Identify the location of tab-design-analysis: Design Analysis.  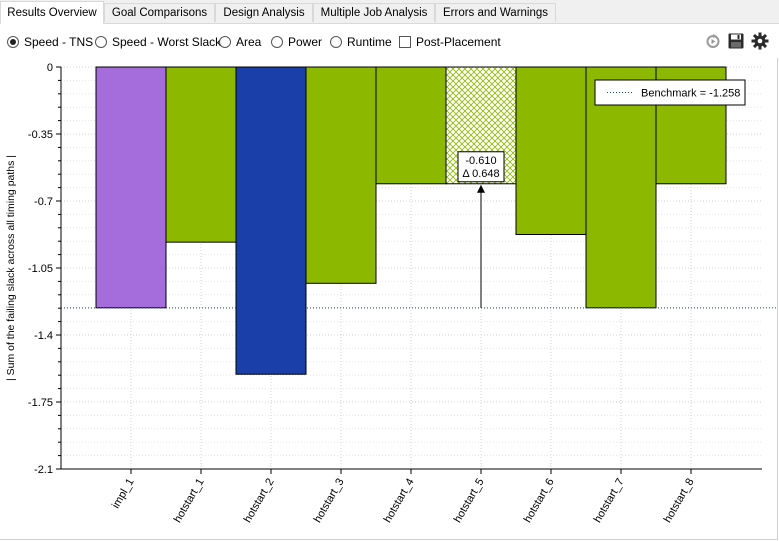
(264, 12).